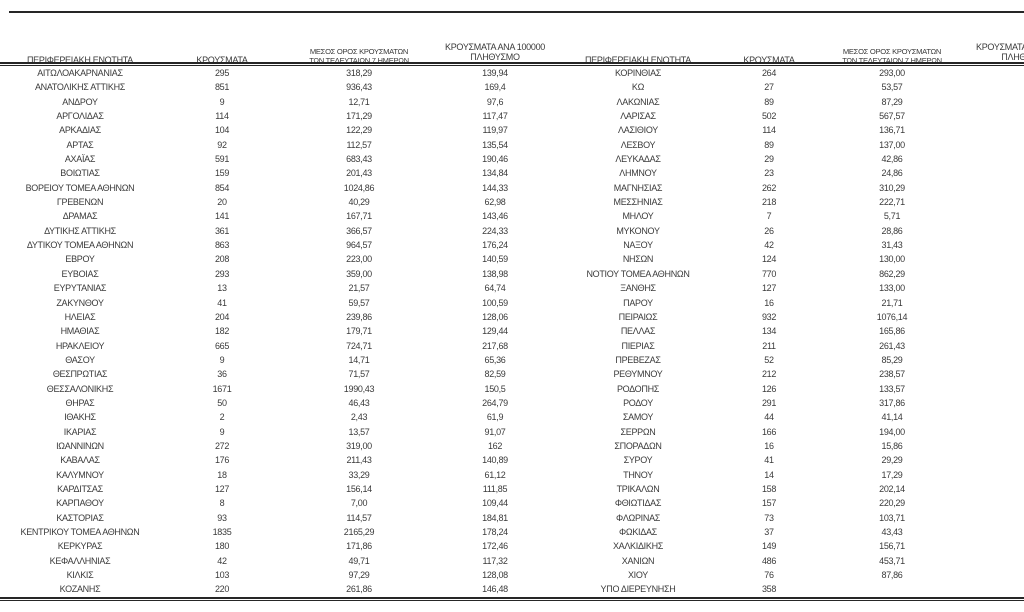 The height and width of the screenshot is (612, 1024). I want to click on region-cell: ΣΑΜΟΥ, so click(638, 417).